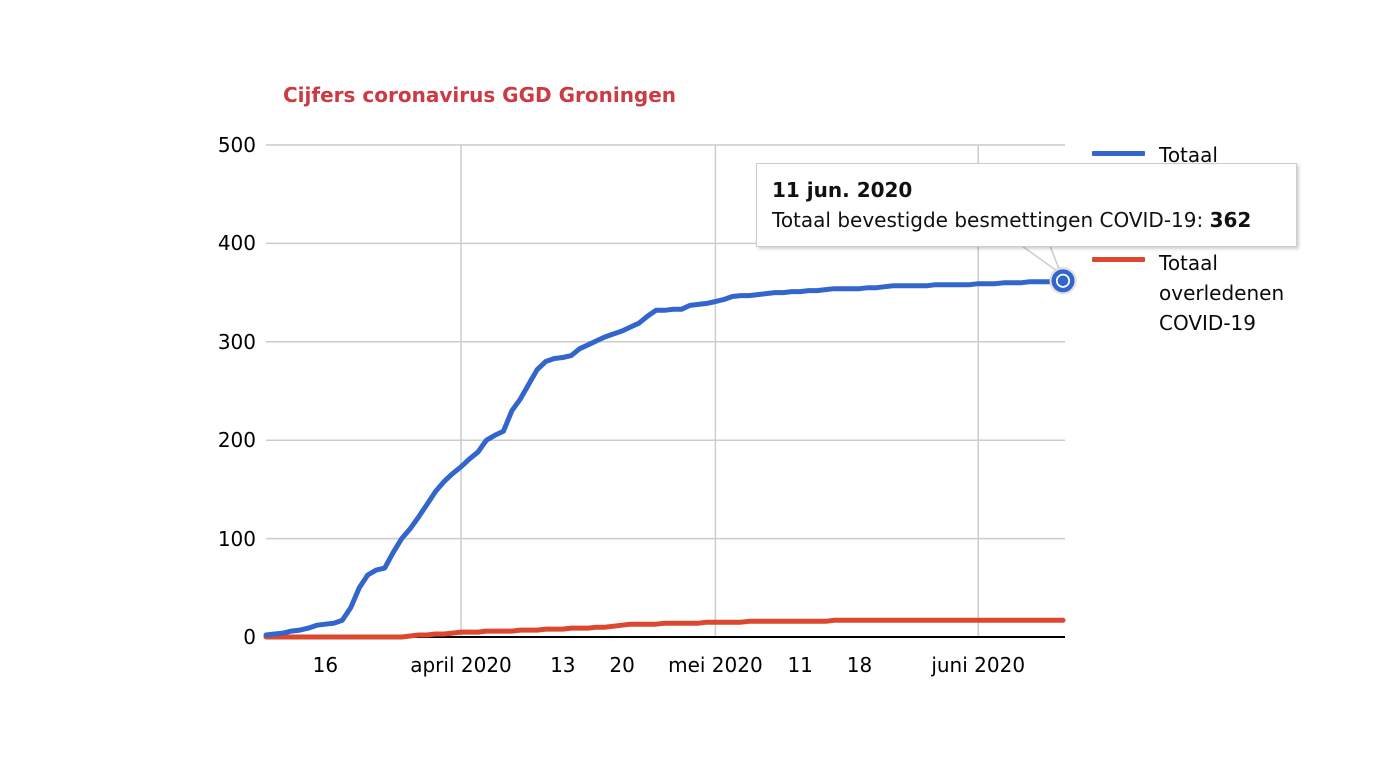  Describe the element at coordinates (1222, 293) in the screenshot. I see `legend-label: Totaal overledenen COVID-19` at that location.